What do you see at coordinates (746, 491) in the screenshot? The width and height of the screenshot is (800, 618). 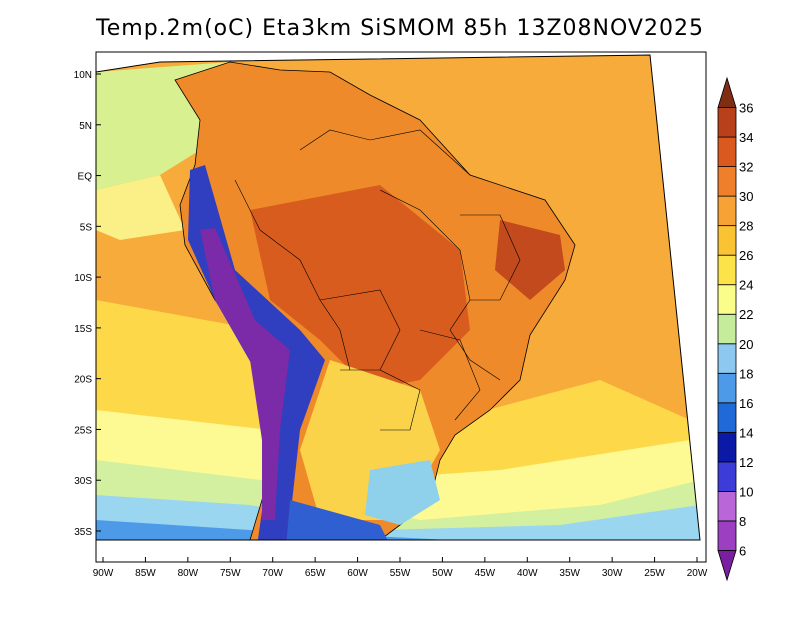 I see `colorbar-label: 10` at bounding box center [746, 491].